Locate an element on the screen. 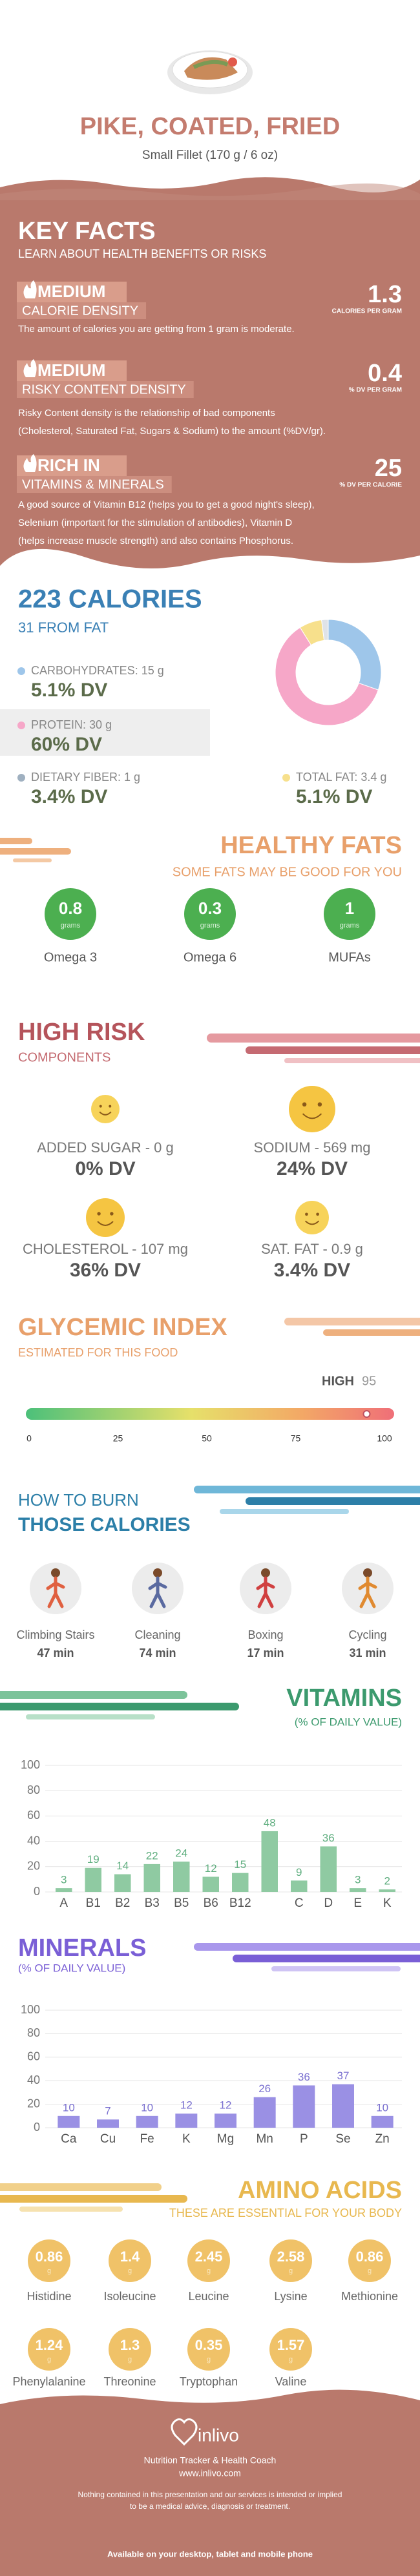  amino-name: Isoleucine is located at coordinates (130, 2296).